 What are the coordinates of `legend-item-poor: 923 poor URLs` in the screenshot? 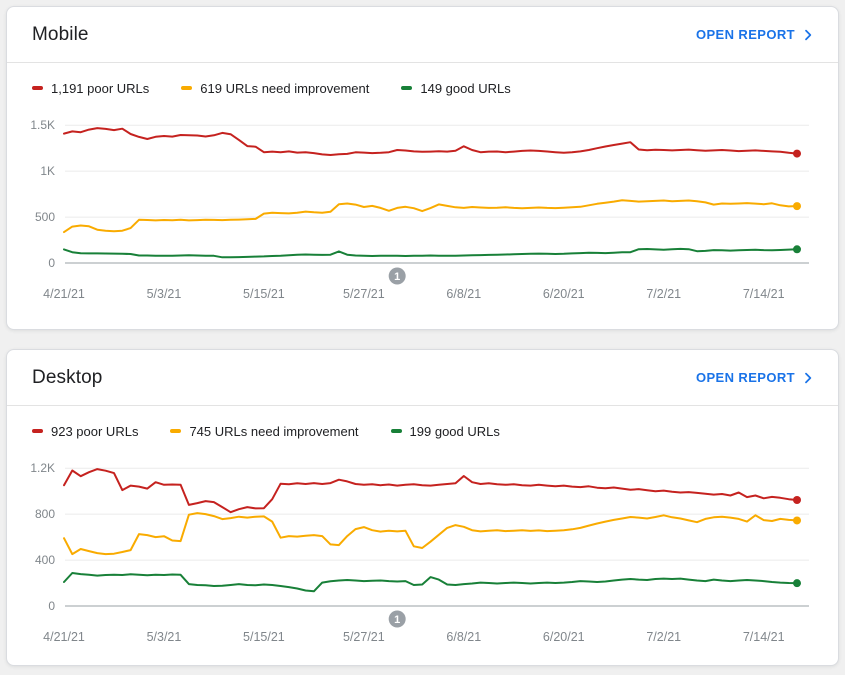 It's located at (85, 431).